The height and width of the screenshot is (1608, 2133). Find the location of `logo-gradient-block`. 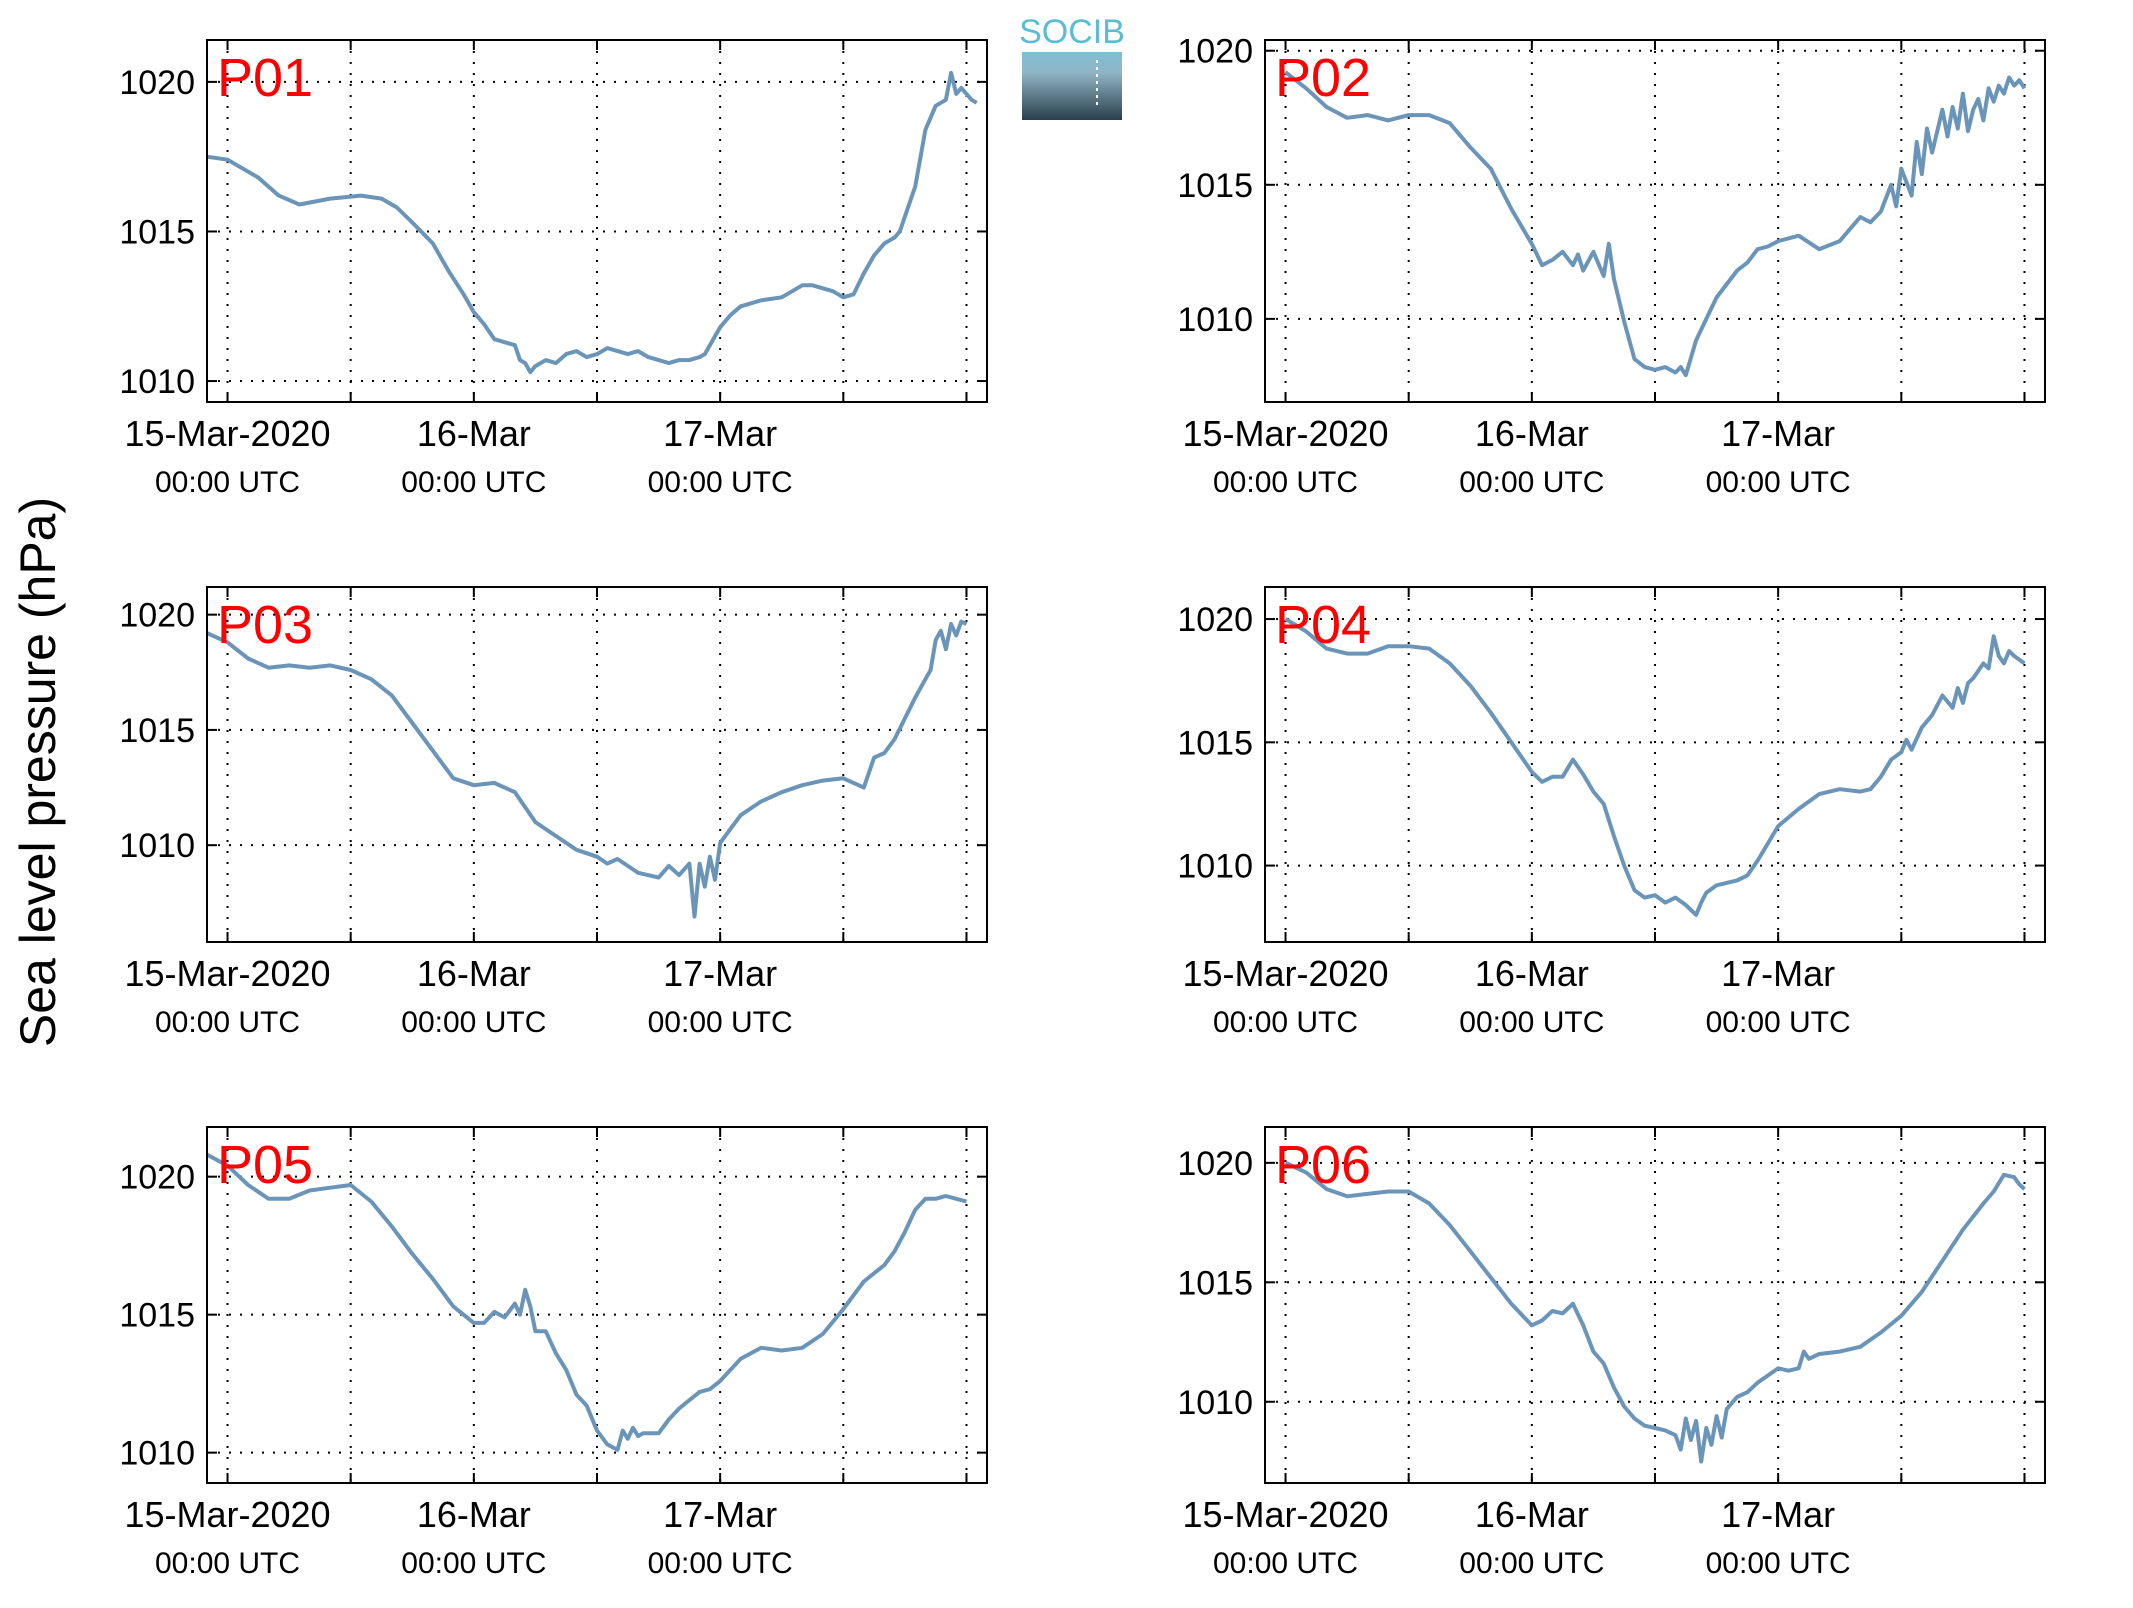

logo-gradient-block is located at coordinates (1072, 86).